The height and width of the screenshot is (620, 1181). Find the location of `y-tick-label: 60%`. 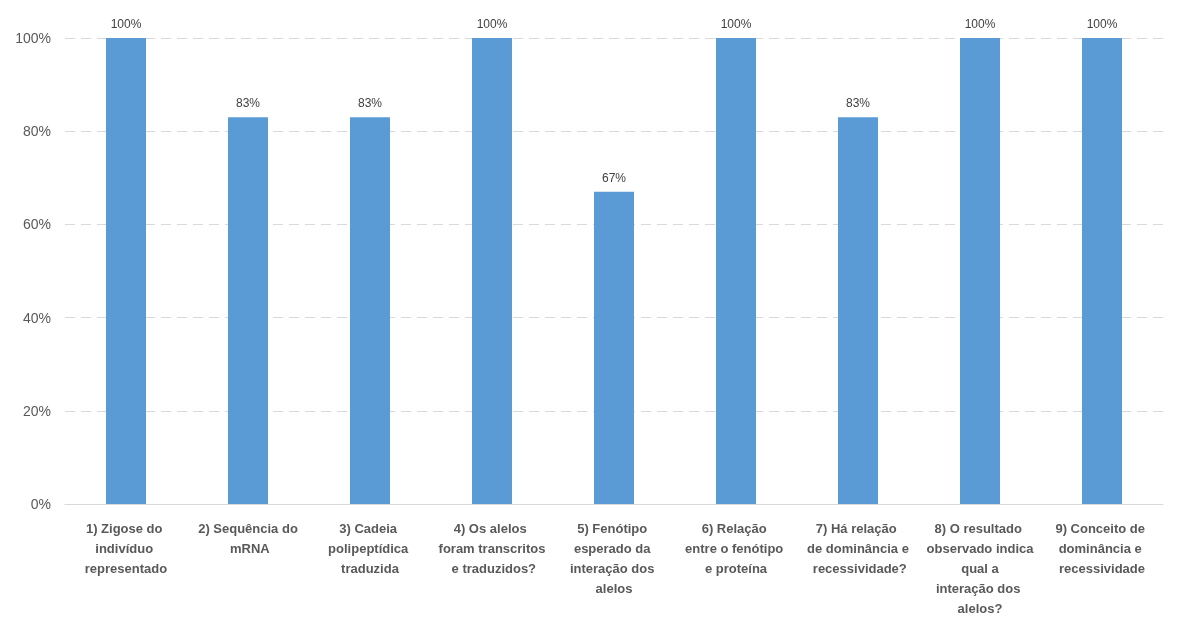

y-tick-label: 60% is located at coordinates (36, 224).